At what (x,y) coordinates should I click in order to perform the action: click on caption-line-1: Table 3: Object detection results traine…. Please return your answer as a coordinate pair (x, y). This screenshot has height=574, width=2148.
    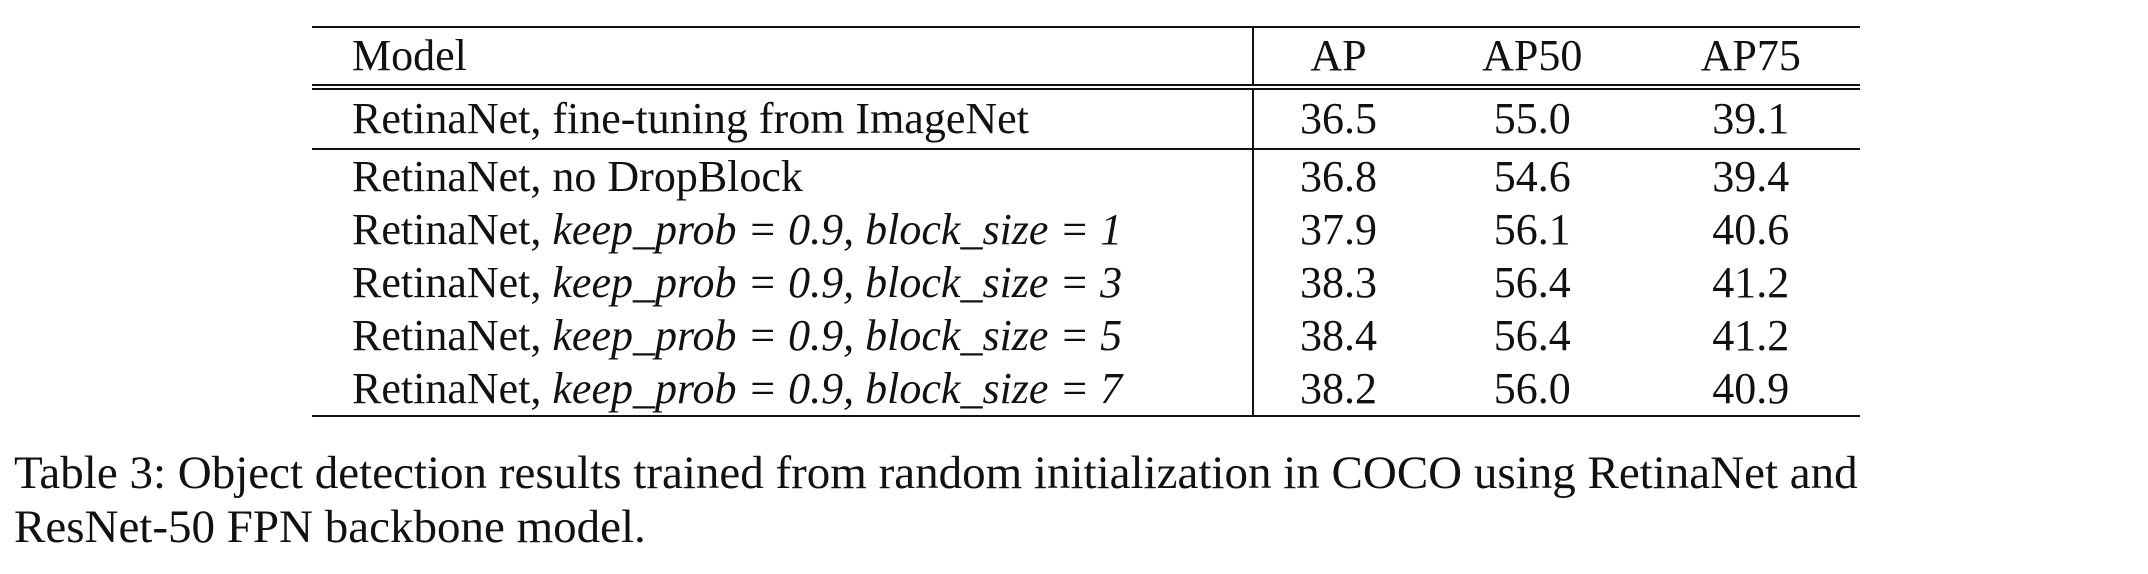
    Looking at the image, I should click on (936, 473).